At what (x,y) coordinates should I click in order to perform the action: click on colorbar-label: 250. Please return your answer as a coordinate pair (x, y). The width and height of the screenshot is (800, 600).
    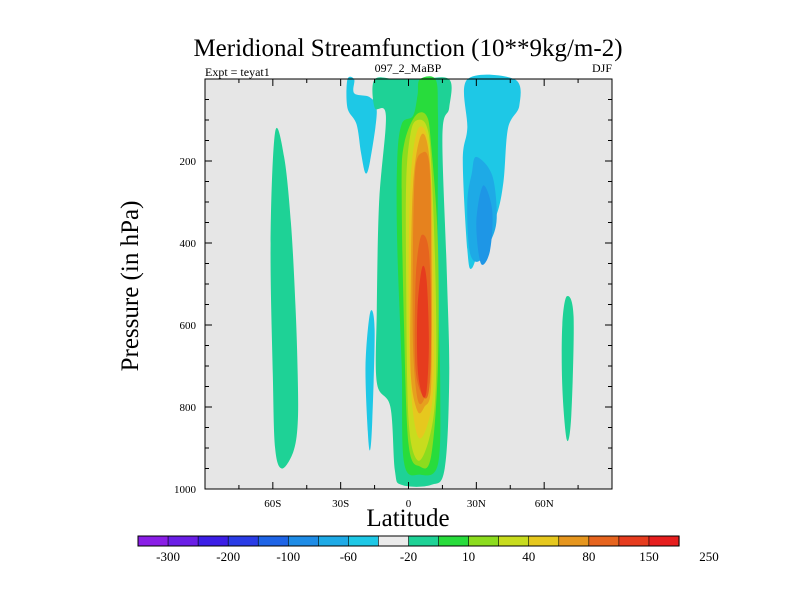
    Looking at the image, I should click on (709, 556).